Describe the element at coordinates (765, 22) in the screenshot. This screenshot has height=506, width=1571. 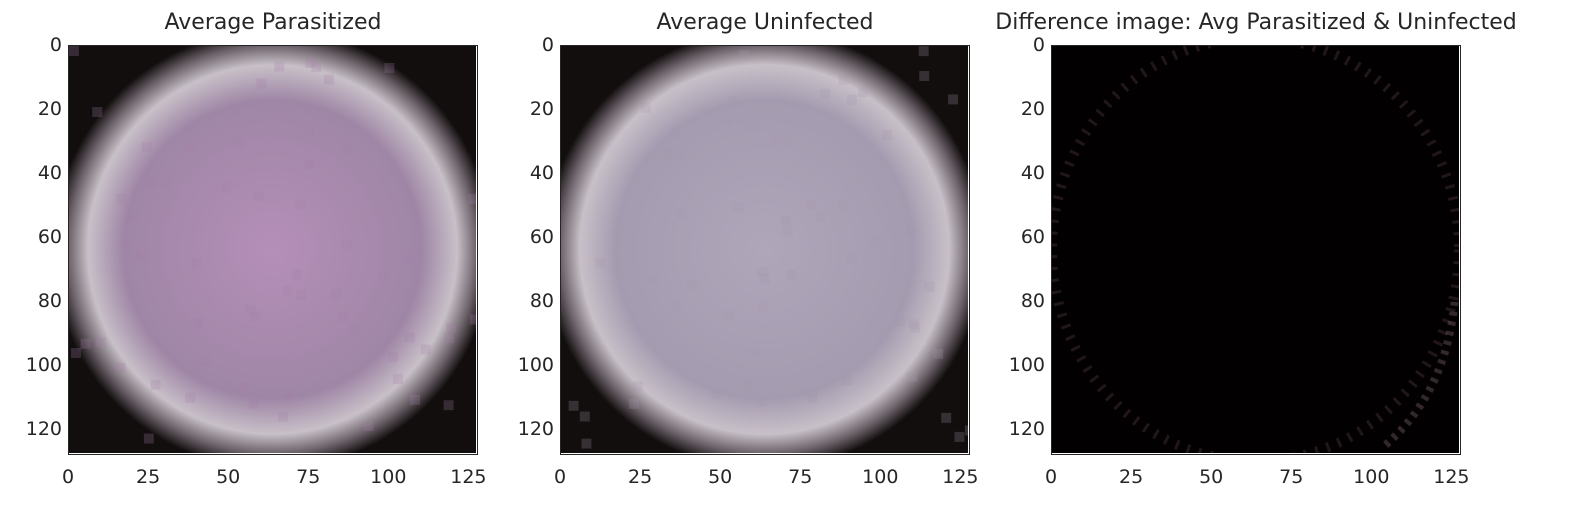
I see `panel-title: Average Uninfected` at that location.